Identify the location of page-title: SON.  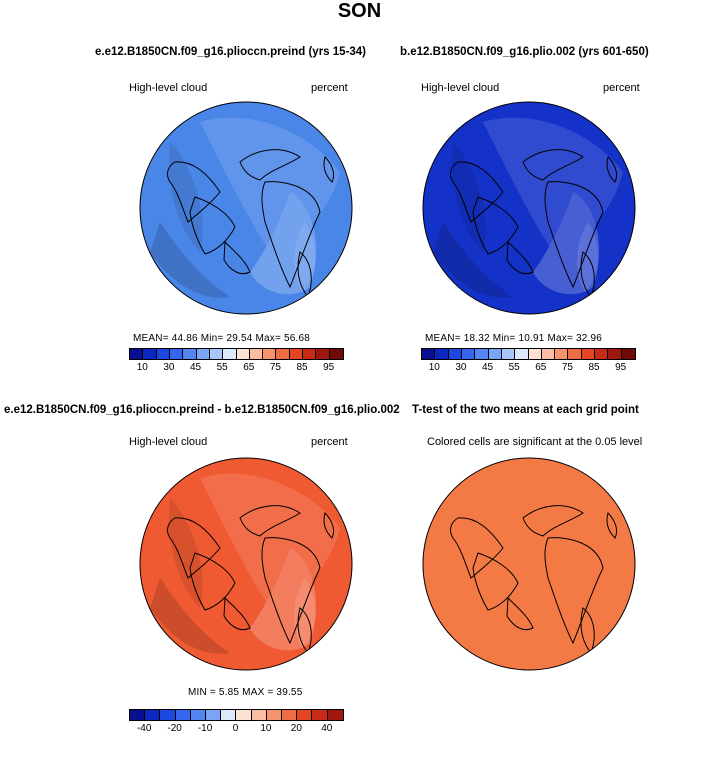
(359, 11).